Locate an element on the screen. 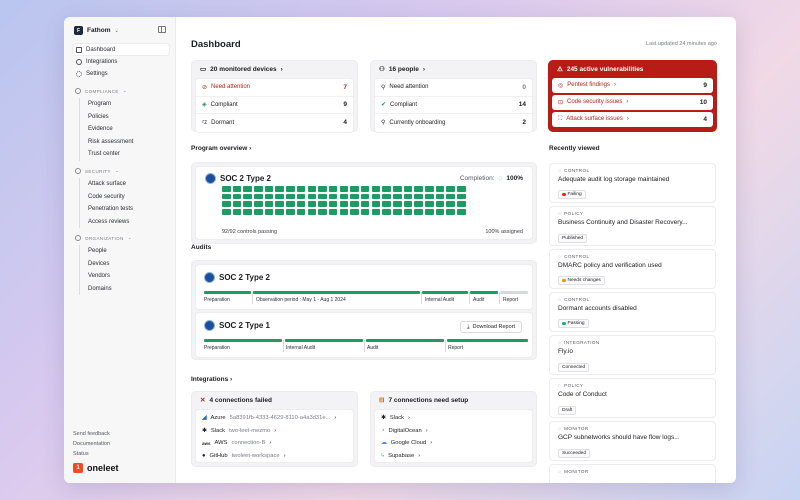 This screenshot has height=500, width=800. people-card-header: ⚇ 16 people › is located at coordinates (453, 69).